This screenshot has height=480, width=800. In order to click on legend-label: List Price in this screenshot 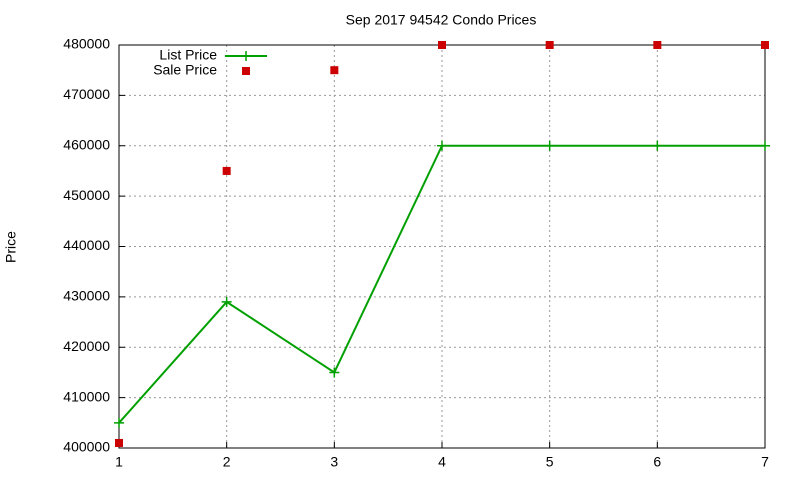, I will do `click(188, 55)`.